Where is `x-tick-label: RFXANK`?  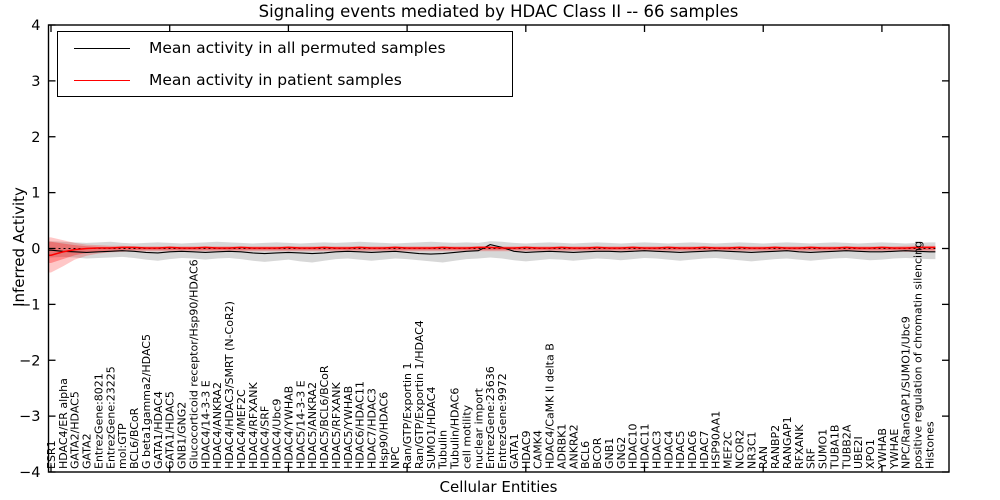
x-tick-label: RFXANK is located at coordinates (799, 446).